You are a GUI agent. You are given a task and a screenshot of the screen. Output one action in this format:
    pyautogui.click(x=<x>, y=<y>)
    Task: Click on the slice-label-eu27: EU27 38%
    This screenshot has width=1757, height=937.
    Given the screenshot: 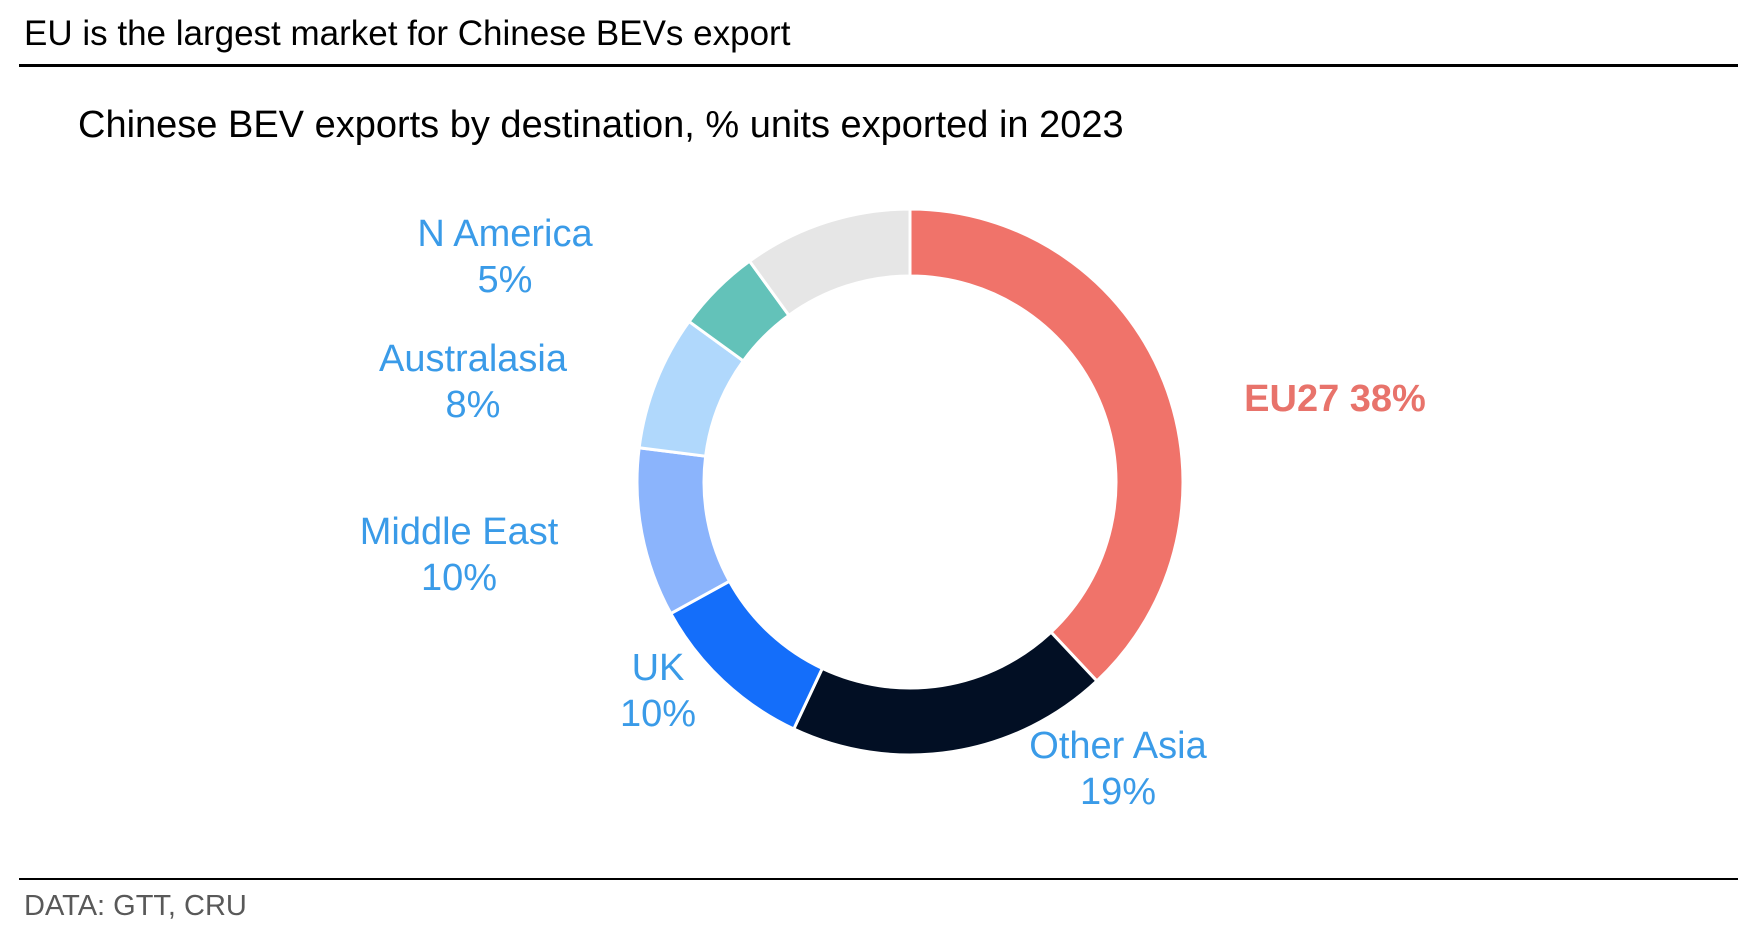 What is the action you would take?
    pyautogui.click(x=1335, y=399)
    